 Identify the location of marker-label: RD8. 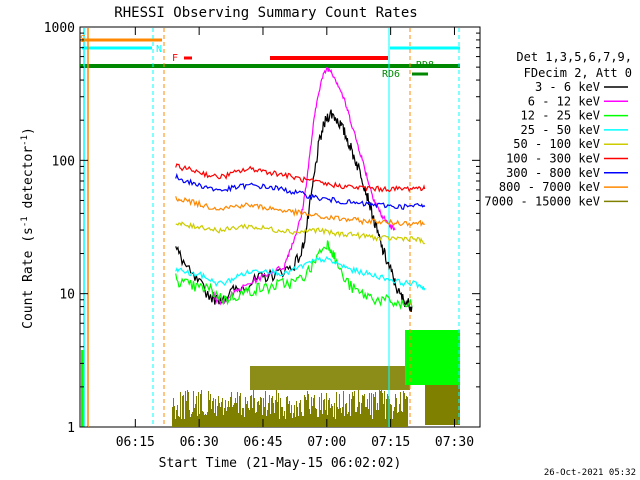
(425, 65).